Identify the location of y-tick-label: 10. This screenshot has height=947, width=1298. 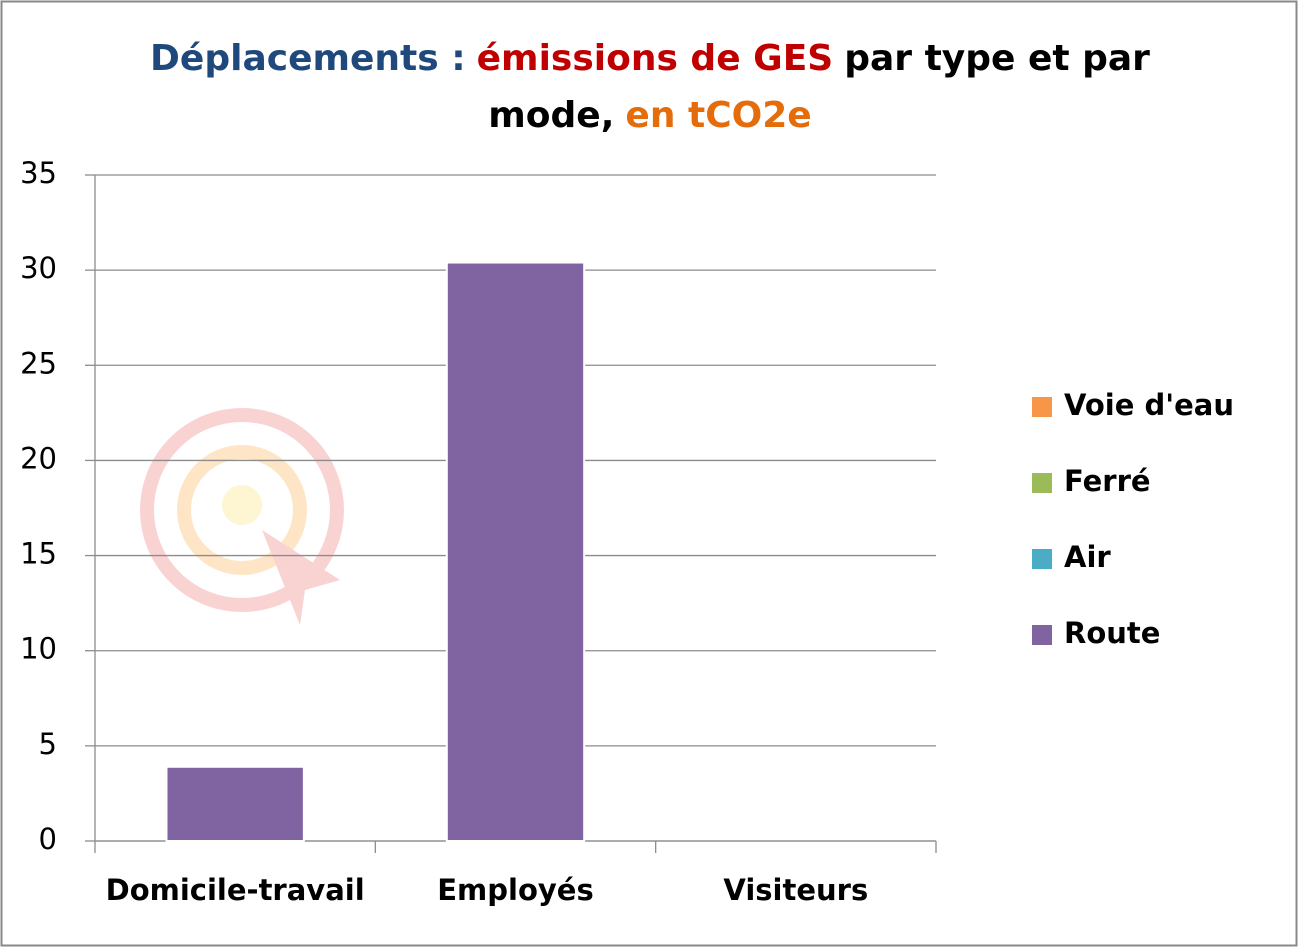
(38, 649).